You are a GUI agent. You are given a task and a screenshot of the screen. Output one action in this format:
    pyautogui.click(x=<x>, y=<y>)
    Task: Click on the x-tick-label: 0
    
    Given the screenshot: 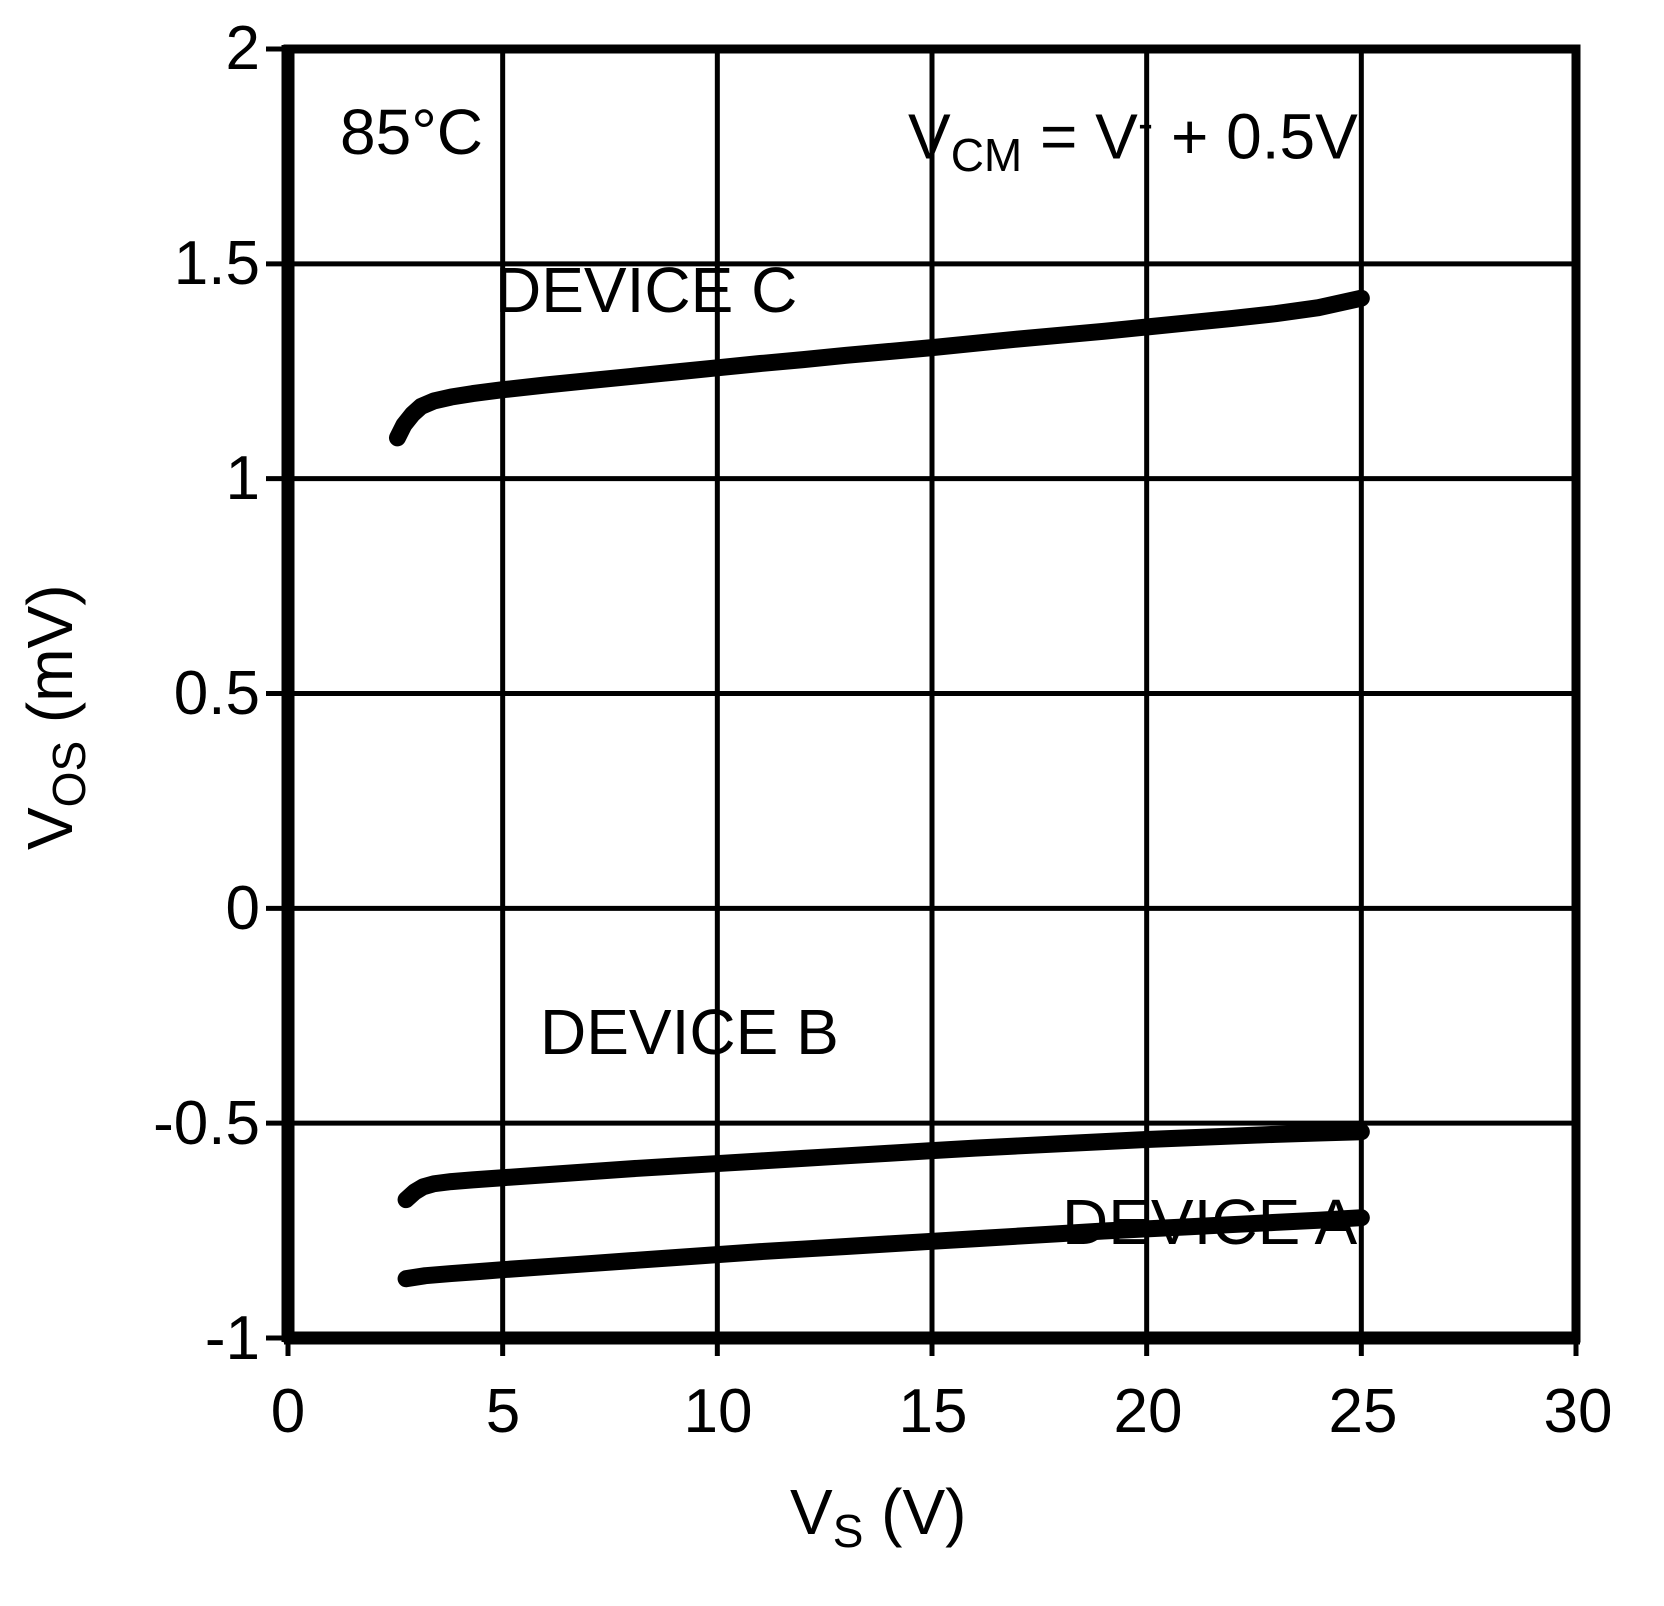 What is the action you would take?
    pyautogui.click(x=288, y=1411)
    